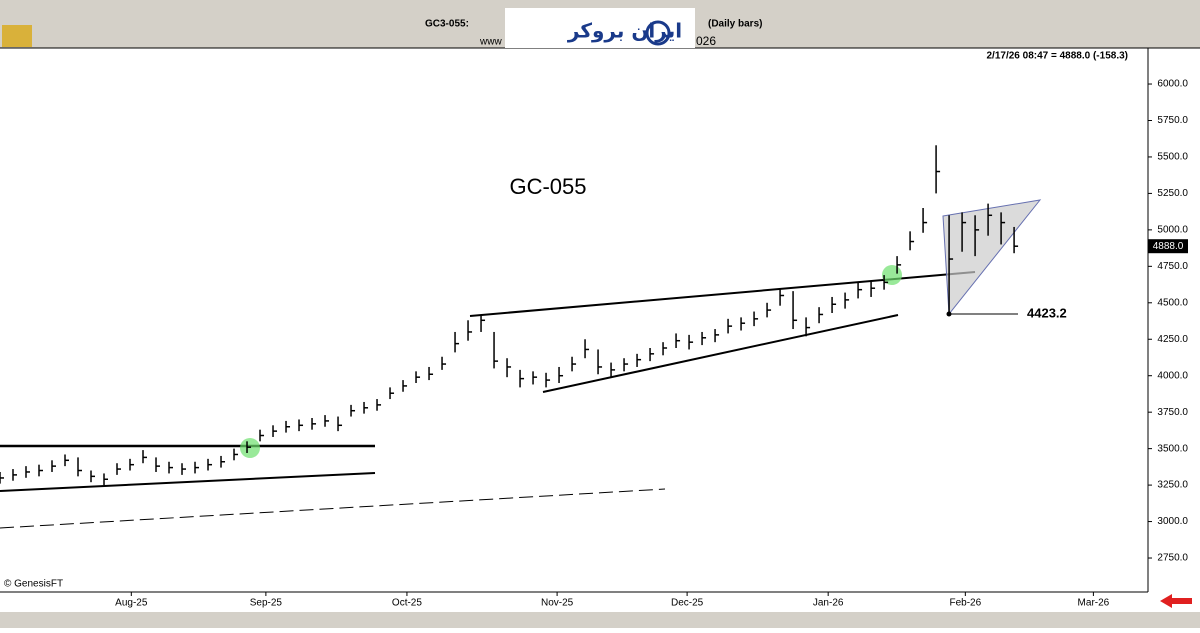 This screenshot has height=633, width=1200. Describe the element at coordinates (1176, 601) in the screenshot. I see `arrow-icon` at that location.